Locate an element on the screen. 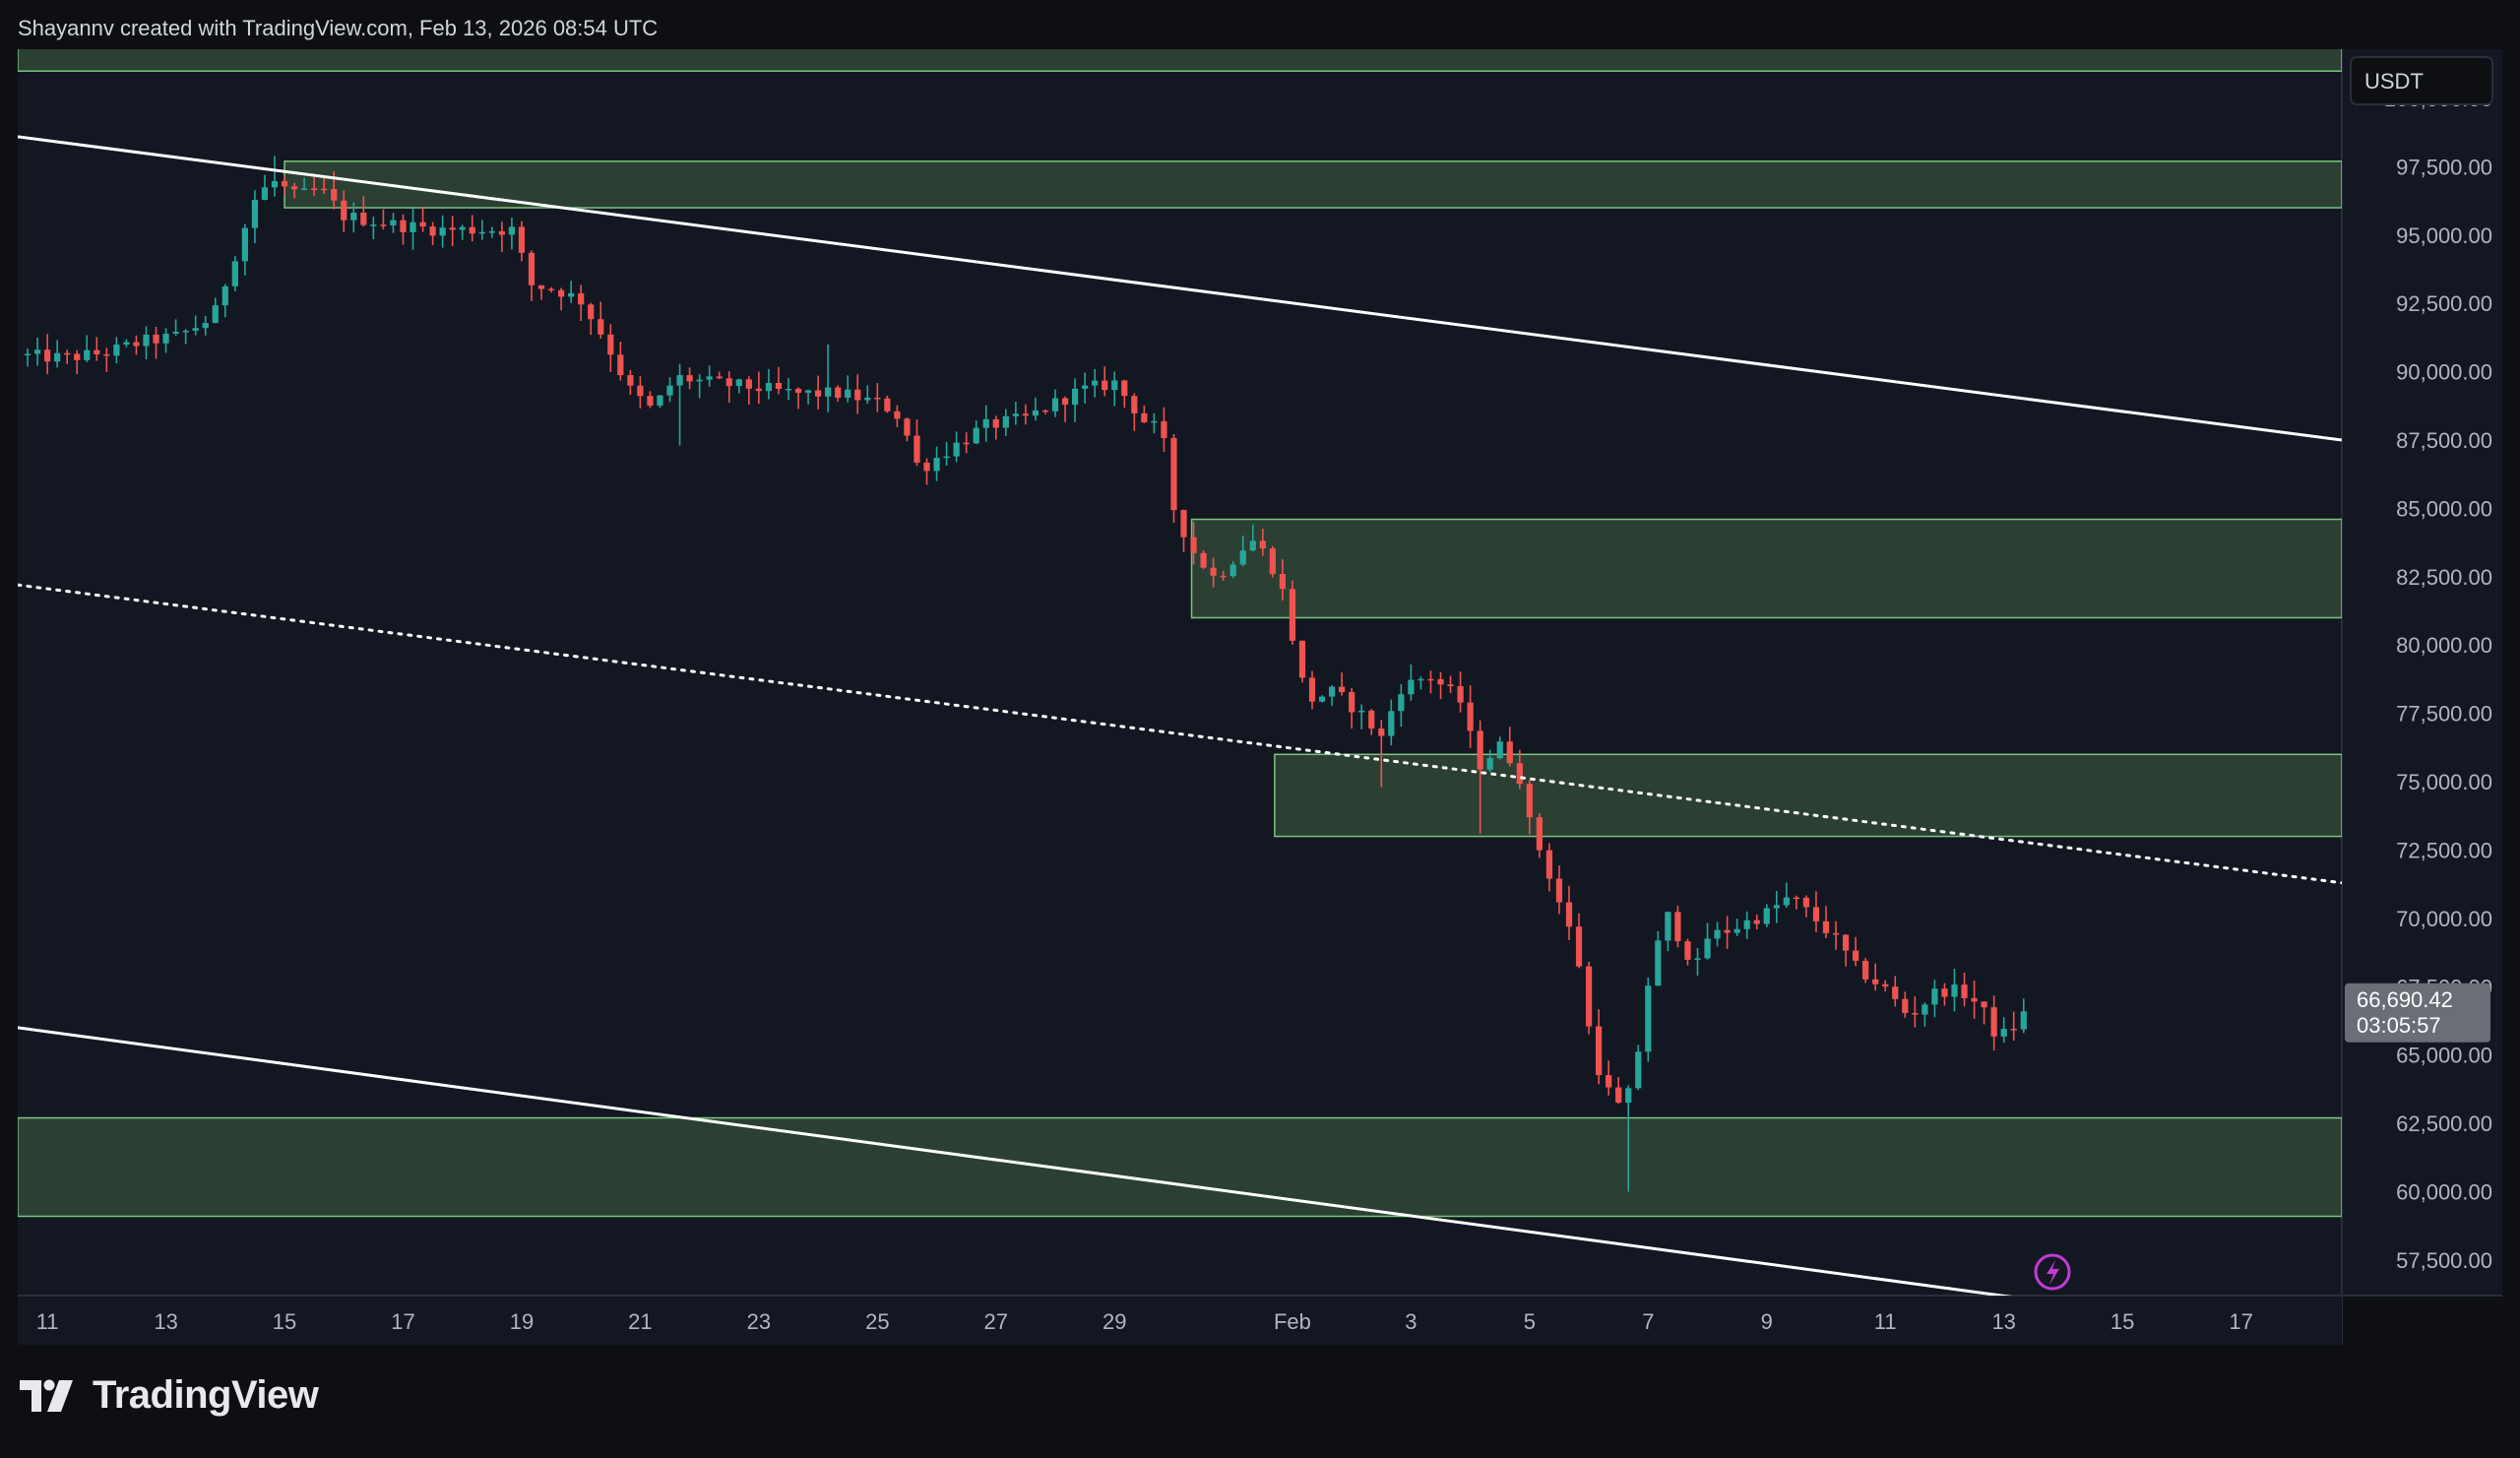 This screenshot has width=2520, height=1458. time-axis-panel is located at coordinates (1180, 1320).